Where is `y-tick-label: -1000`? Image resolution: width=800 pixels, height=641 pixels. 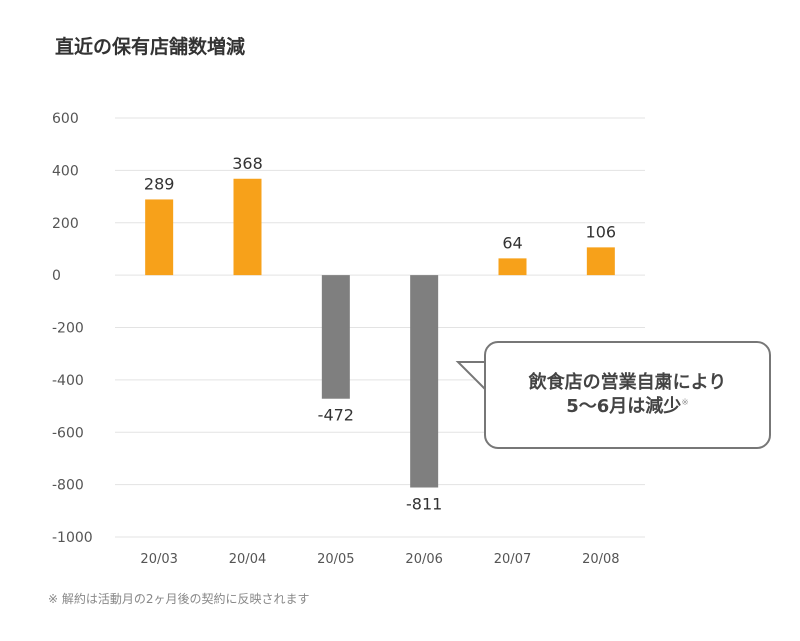
y-tick-label: -1000 is located at coordinates (72, 538).